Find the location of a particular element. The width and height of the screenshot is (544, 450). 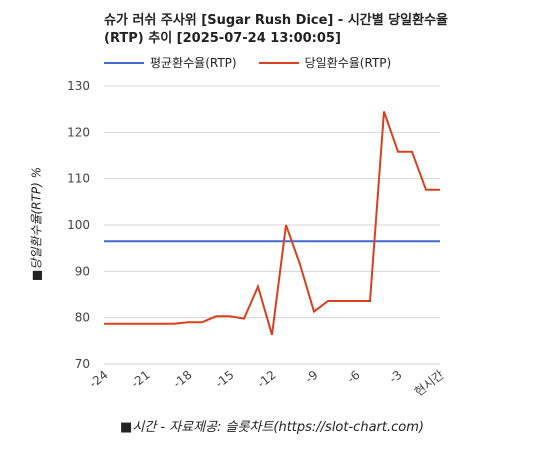

chart-legend: 평균환수율(RTP) 당일환수율(RTP) is located at coordinates (247, 62).